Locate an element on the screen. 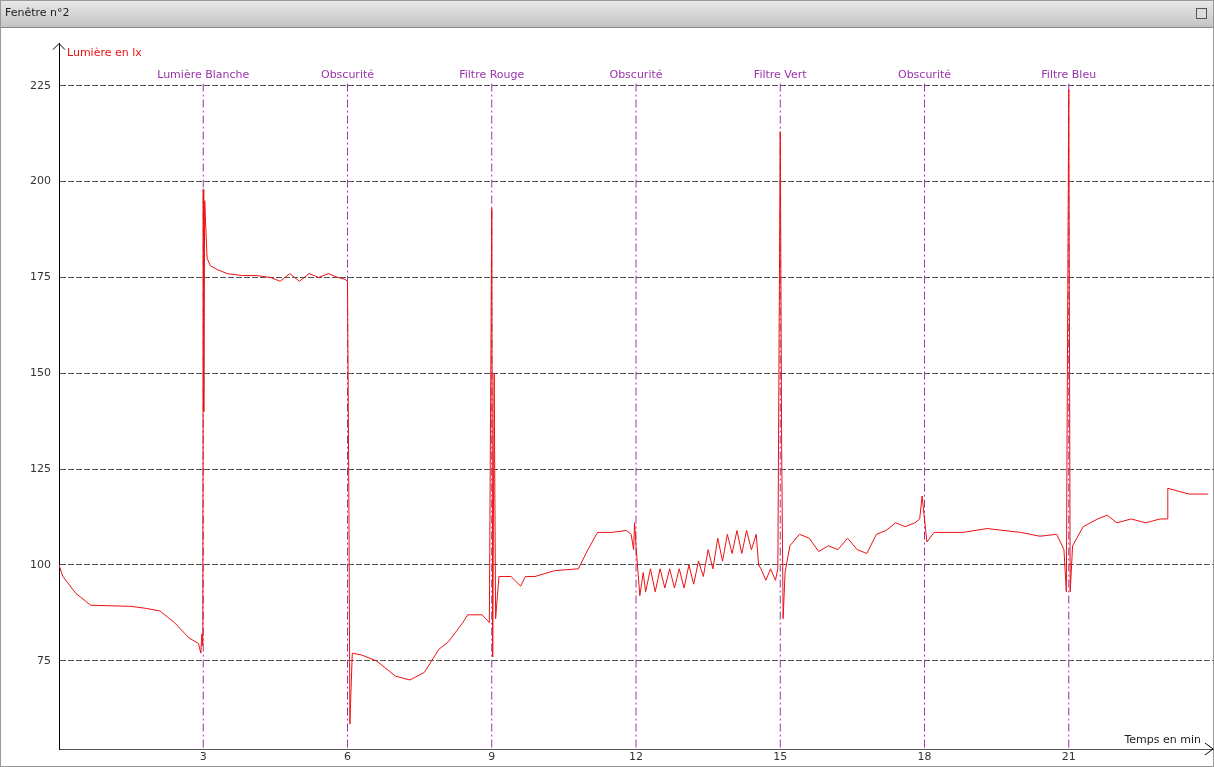  chart-title: Fenêtre n°2 is located at coordinates (37, 12).